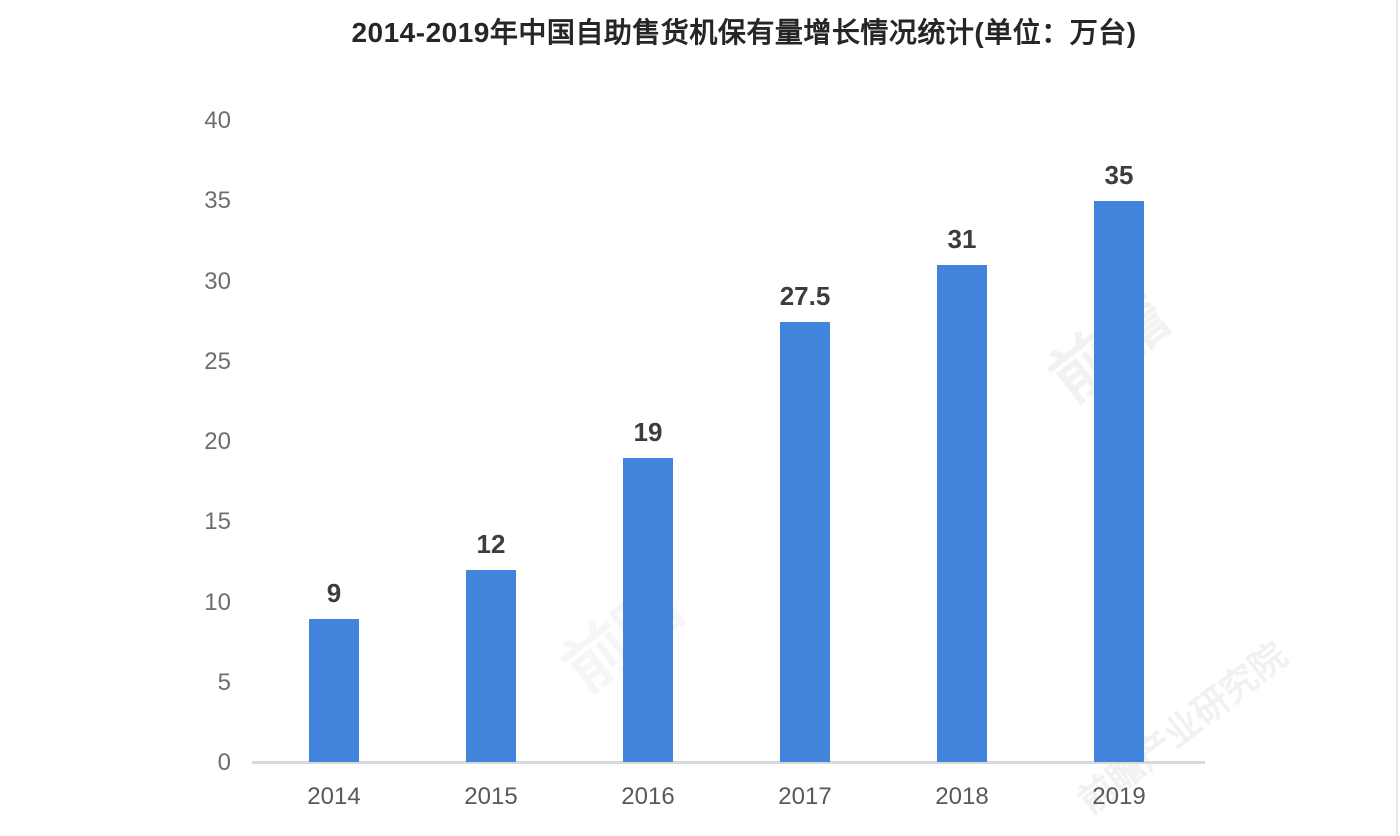 This screenshot has height=836, width=1400. What do you see at coordinates (1119, 175) in the screenshot?
I see `bar-value-label-2019: 35` at bounding box center [1119, 175].